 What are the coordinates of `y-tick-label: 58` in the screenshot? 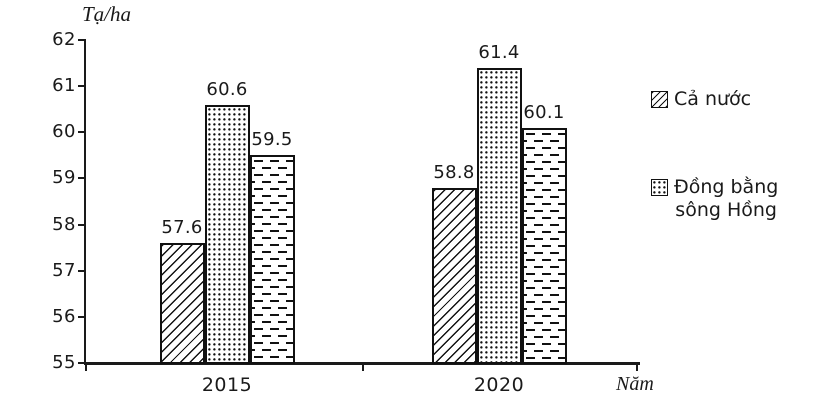 It's located at (64, 224).